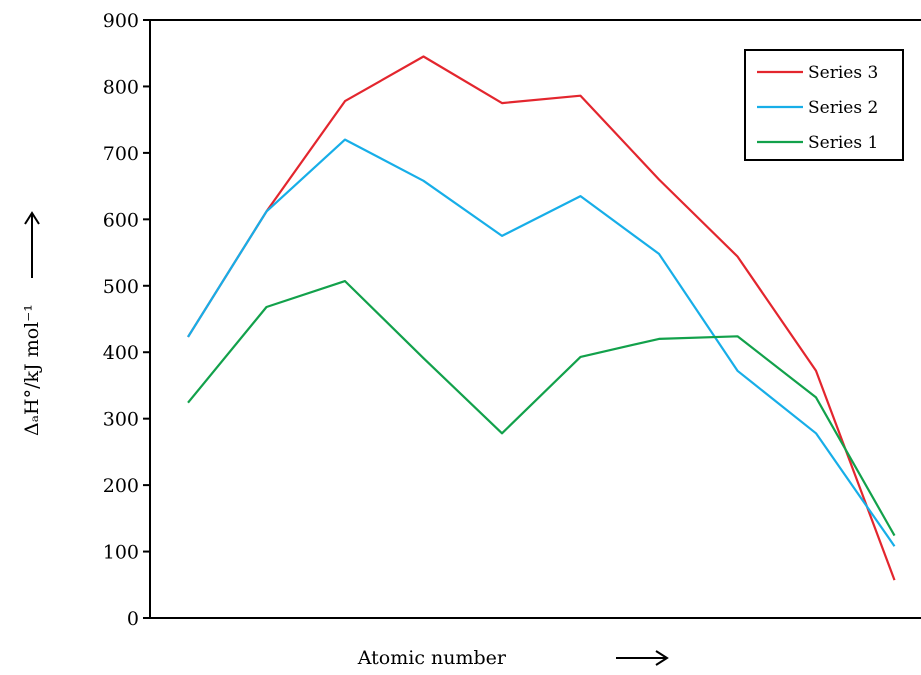 This screenshot has width=921, height=675. Describe the element at coordinates (32, 370) in the screenshot. I see `y-axis-title: ΔₐH°/kJ mol⁻¹` at that location.